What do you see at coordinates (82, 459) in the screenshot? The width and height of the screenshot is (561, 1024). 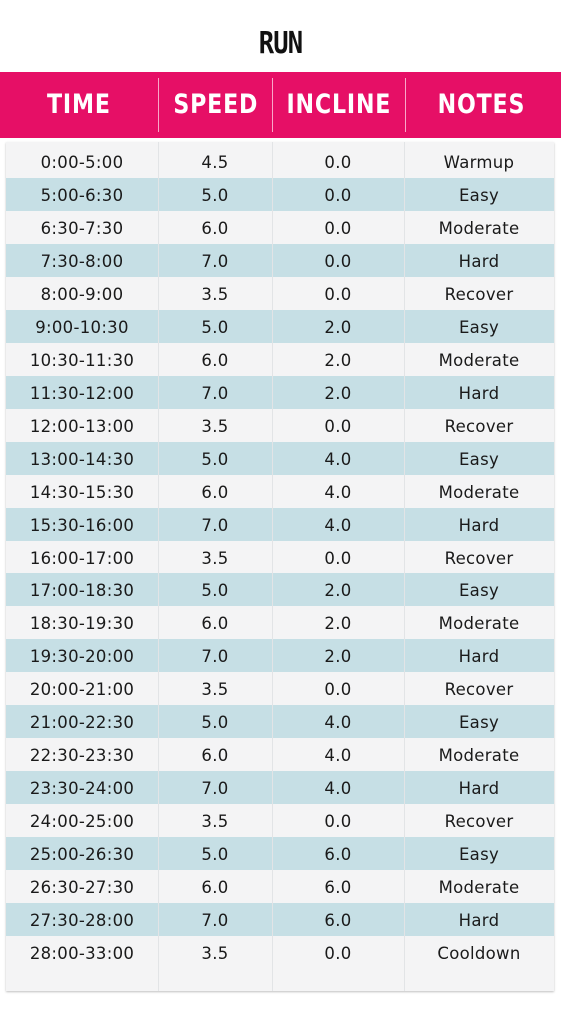 I see `cell-time: 13:00-14:30` at bounding box center [82, 459].